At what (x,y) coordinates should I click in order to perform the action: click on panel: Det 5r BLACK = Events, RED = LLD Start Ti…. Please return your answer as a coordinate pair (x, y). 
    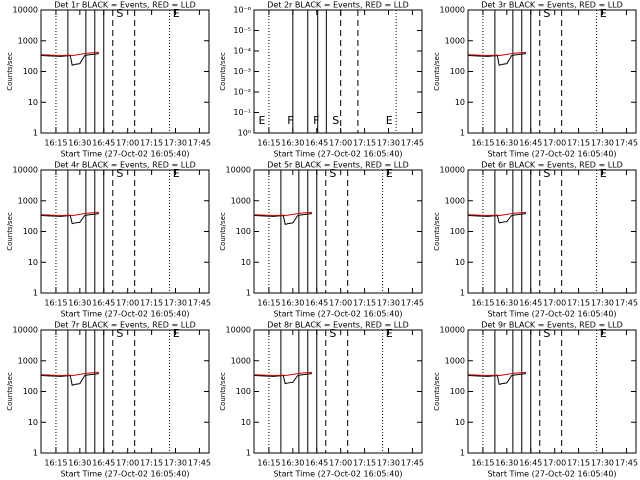
    Looking at the image, I should click on (321, 240).